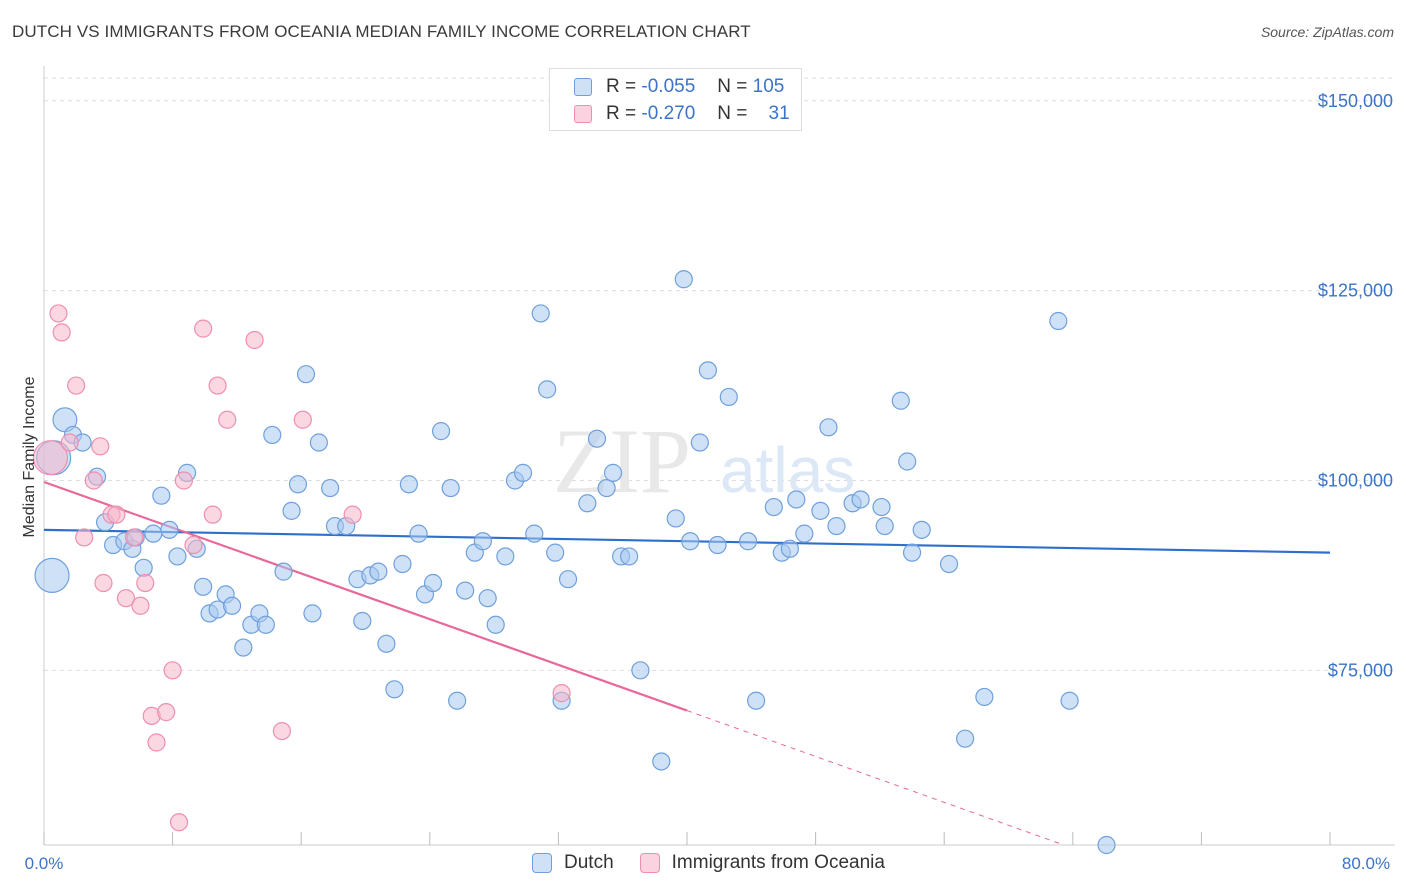 The height and width of the screenshot is (892, 1406). What do you see at coordinates (583, 87) in the screenshot?
I see `legend-swatch-dutch` at bounding box center [583, 87].